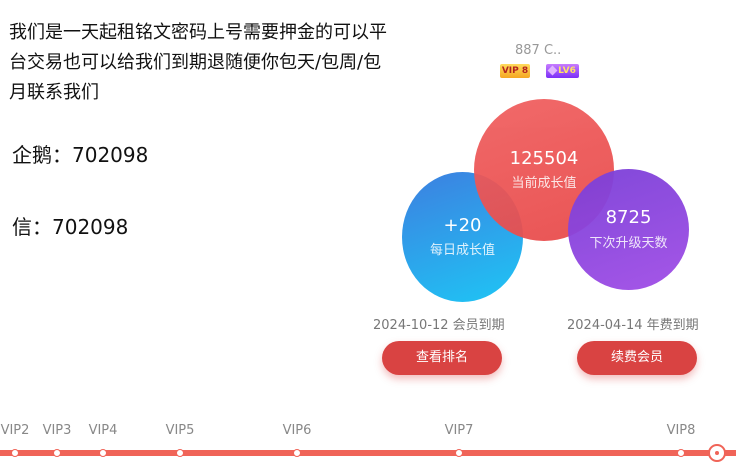 The image size is (736, 472). What do you see at coordinates (633, 325) in the screenshot?
I see `annual-expiry: 2024-04-14 年费到期` at bounding box center [633, 325].